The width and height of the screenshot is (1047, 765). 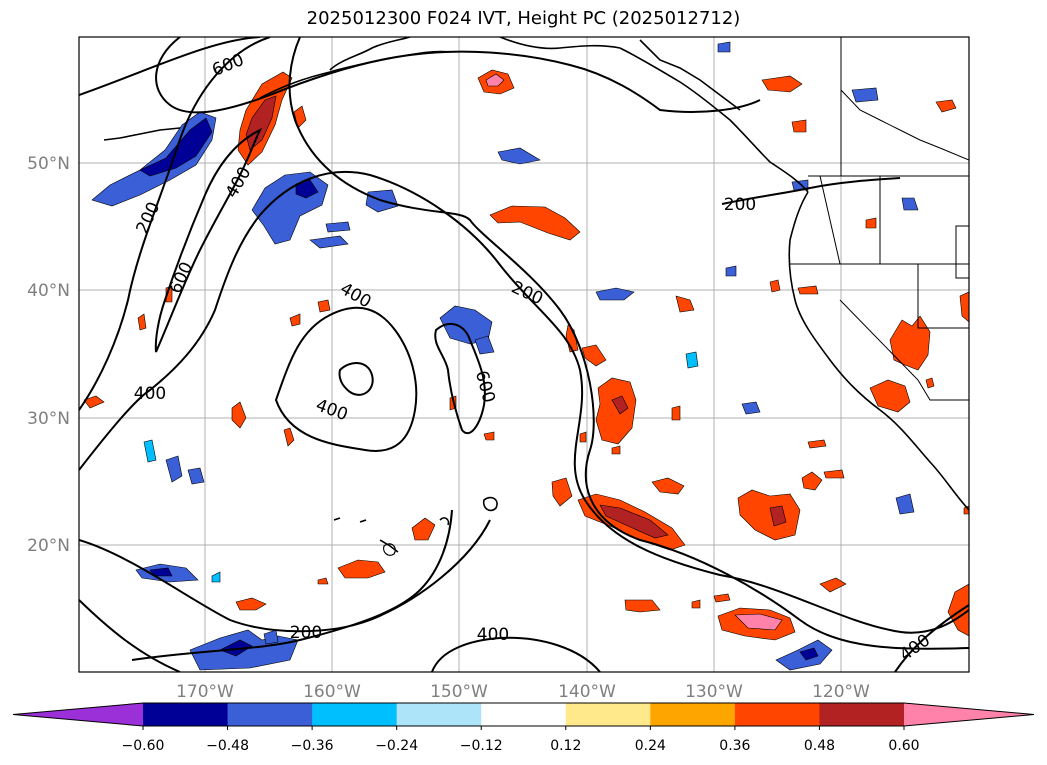 What do you see at coordinates (903, 746) in the screenshot?
I see `colorbar-tick-label: 0.60` at bounding box center [903, 746].